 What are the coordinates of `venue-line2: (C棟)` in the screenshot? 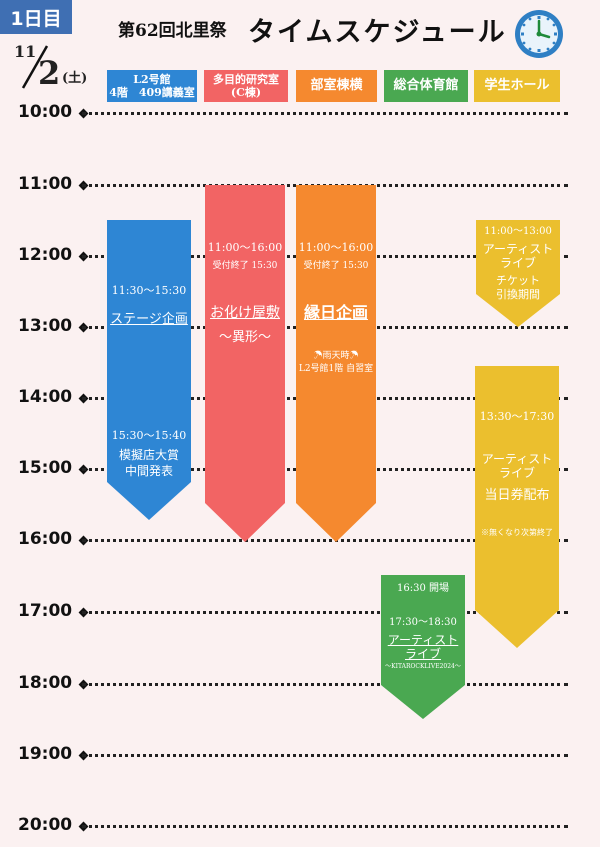 It's located at (246, 92).